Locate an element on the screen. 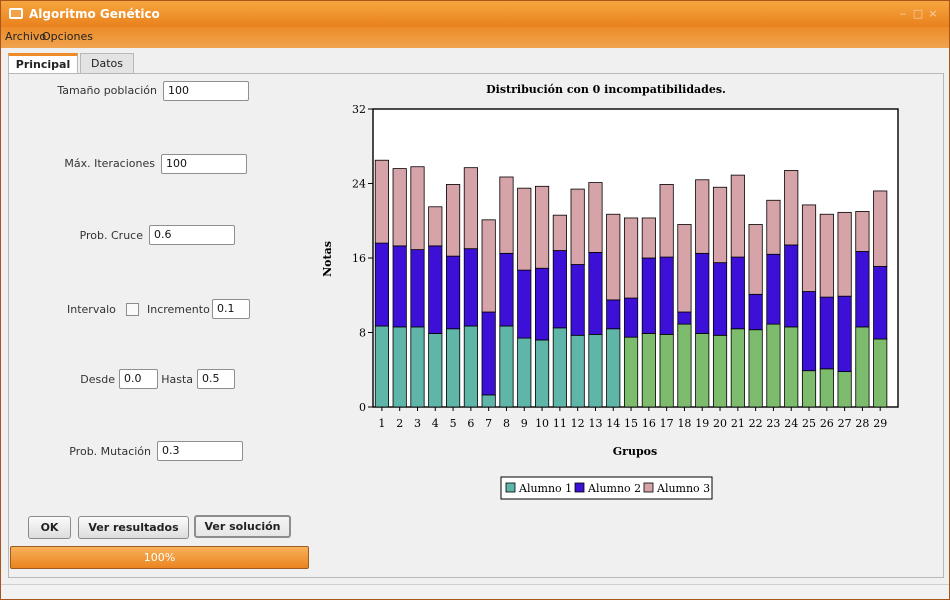 The width and height of the screenshot is (950, 600). x-tick-label: 10 is located at coordinates (542, 423).